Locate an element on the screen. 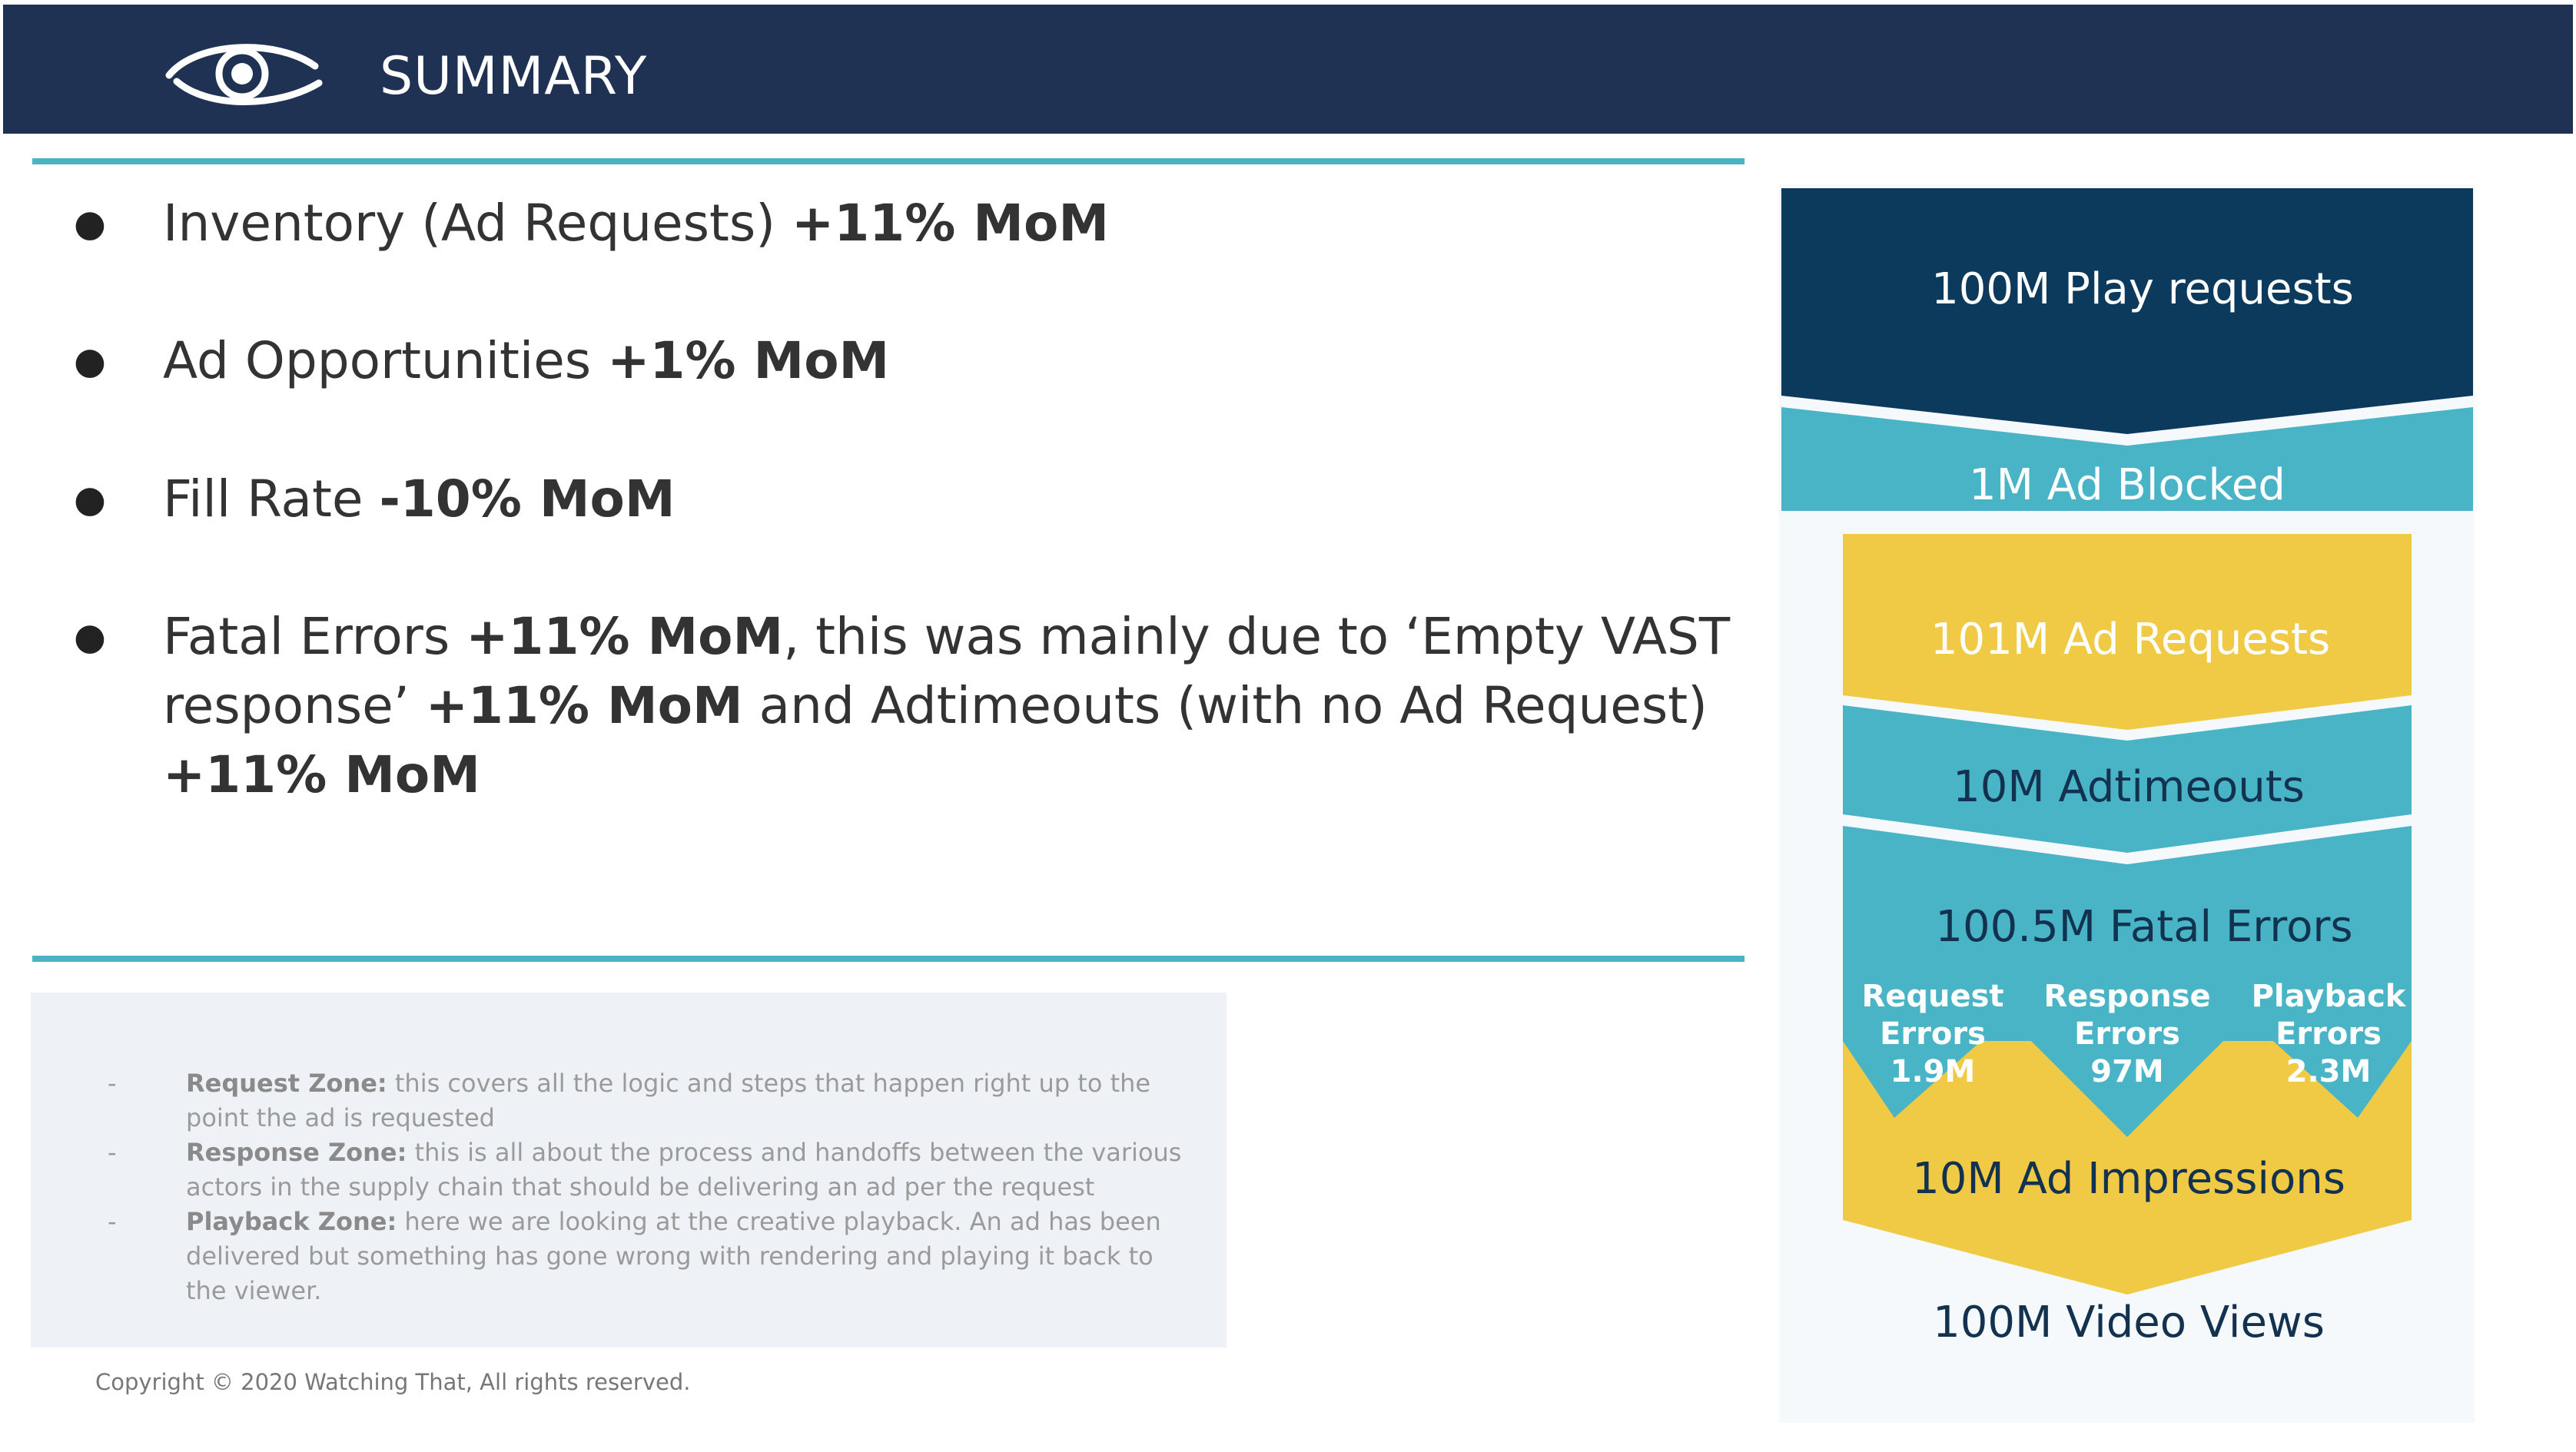 The image size is (2576, 1452). bullet-text: Fill Rate is located at coordinates (271, 499).